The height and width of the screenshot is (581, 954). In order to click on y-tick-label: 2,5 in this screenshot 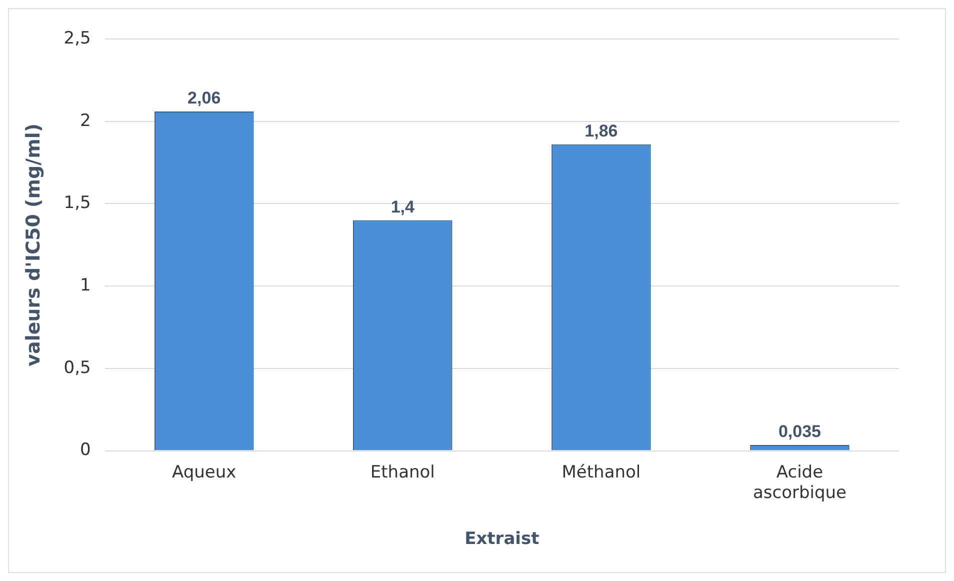, I will do `click(77, 38)`.